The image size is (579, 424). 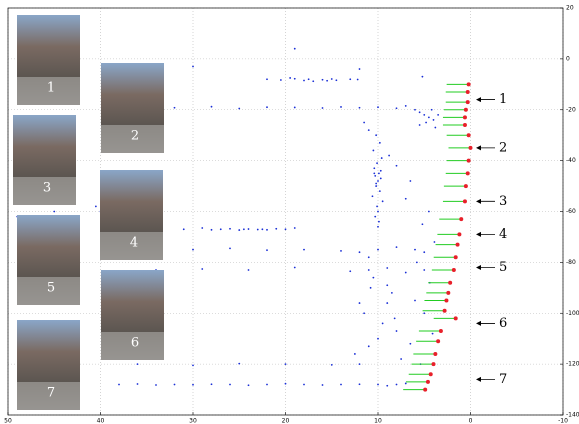 I want to click on x-tick-label: 0, so click(x=471, y=421).